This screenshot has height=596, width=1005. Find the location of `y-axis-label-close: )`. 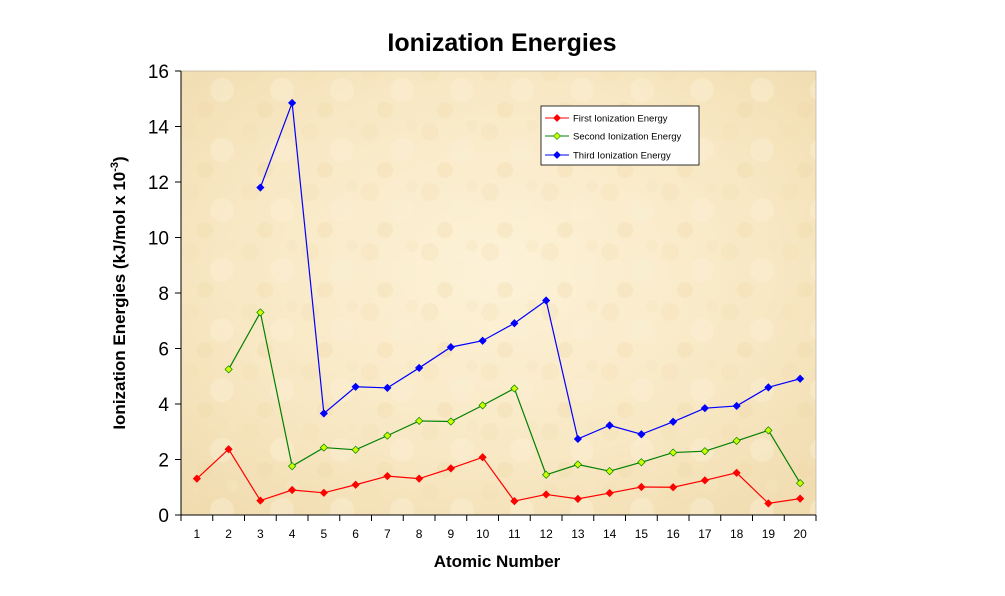

y-axis-label-close: ) is located at coordinates (119, 159).